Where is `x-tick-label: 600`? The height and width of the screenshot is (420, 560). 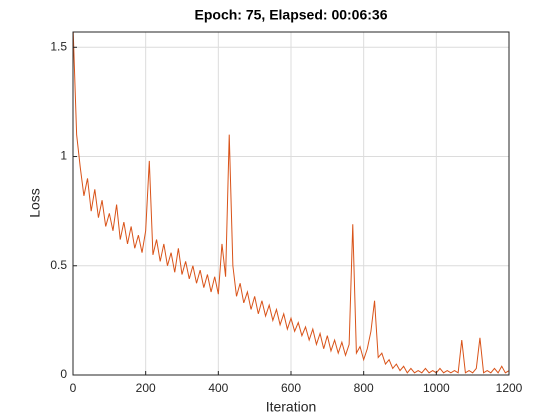
x-tick-label: 600 is located at coordinates (291, 388).